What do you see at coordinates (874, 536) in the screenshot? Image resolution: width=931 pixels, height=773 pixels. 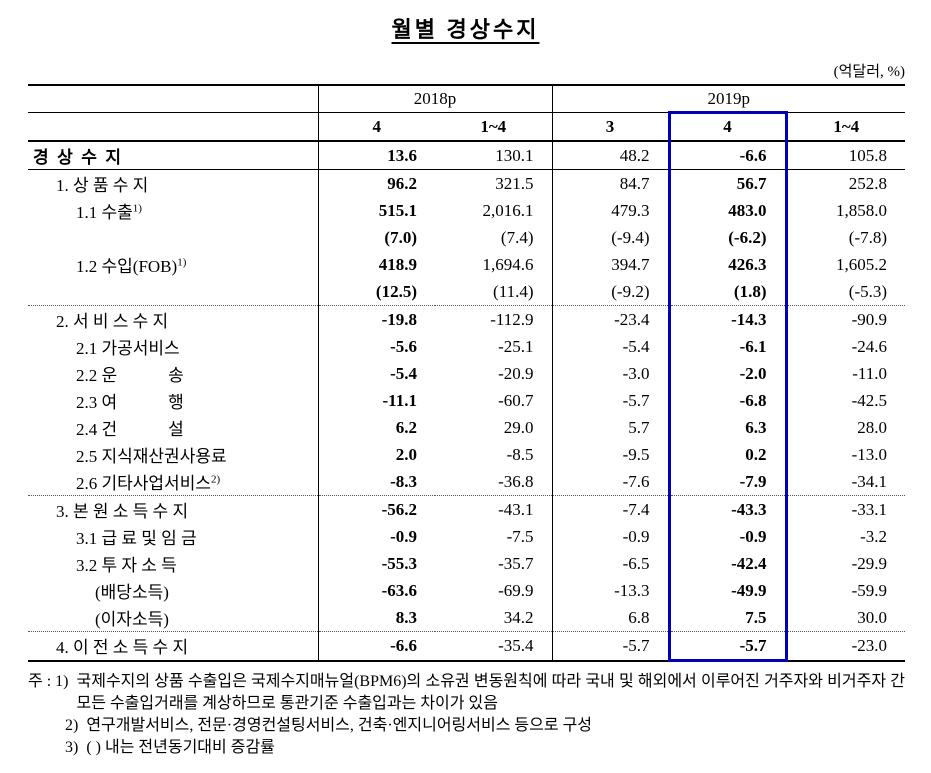 I see `value-cell: -3.2` at bounding box center [874, 536].